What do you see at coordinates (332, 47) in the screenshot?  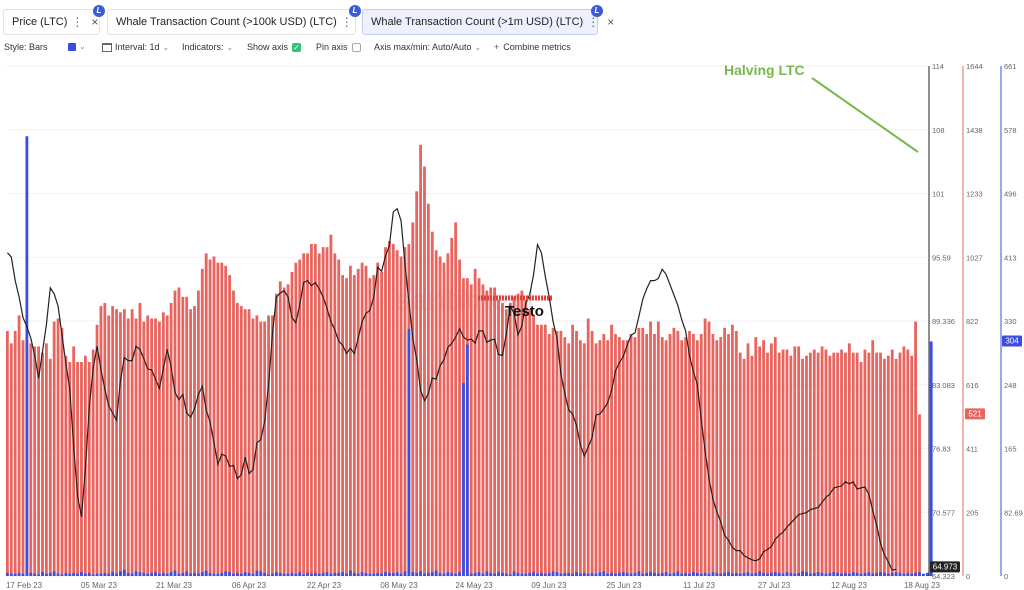 I see `pin-axis-label: Pin axis` at bounding box center [332, 47].